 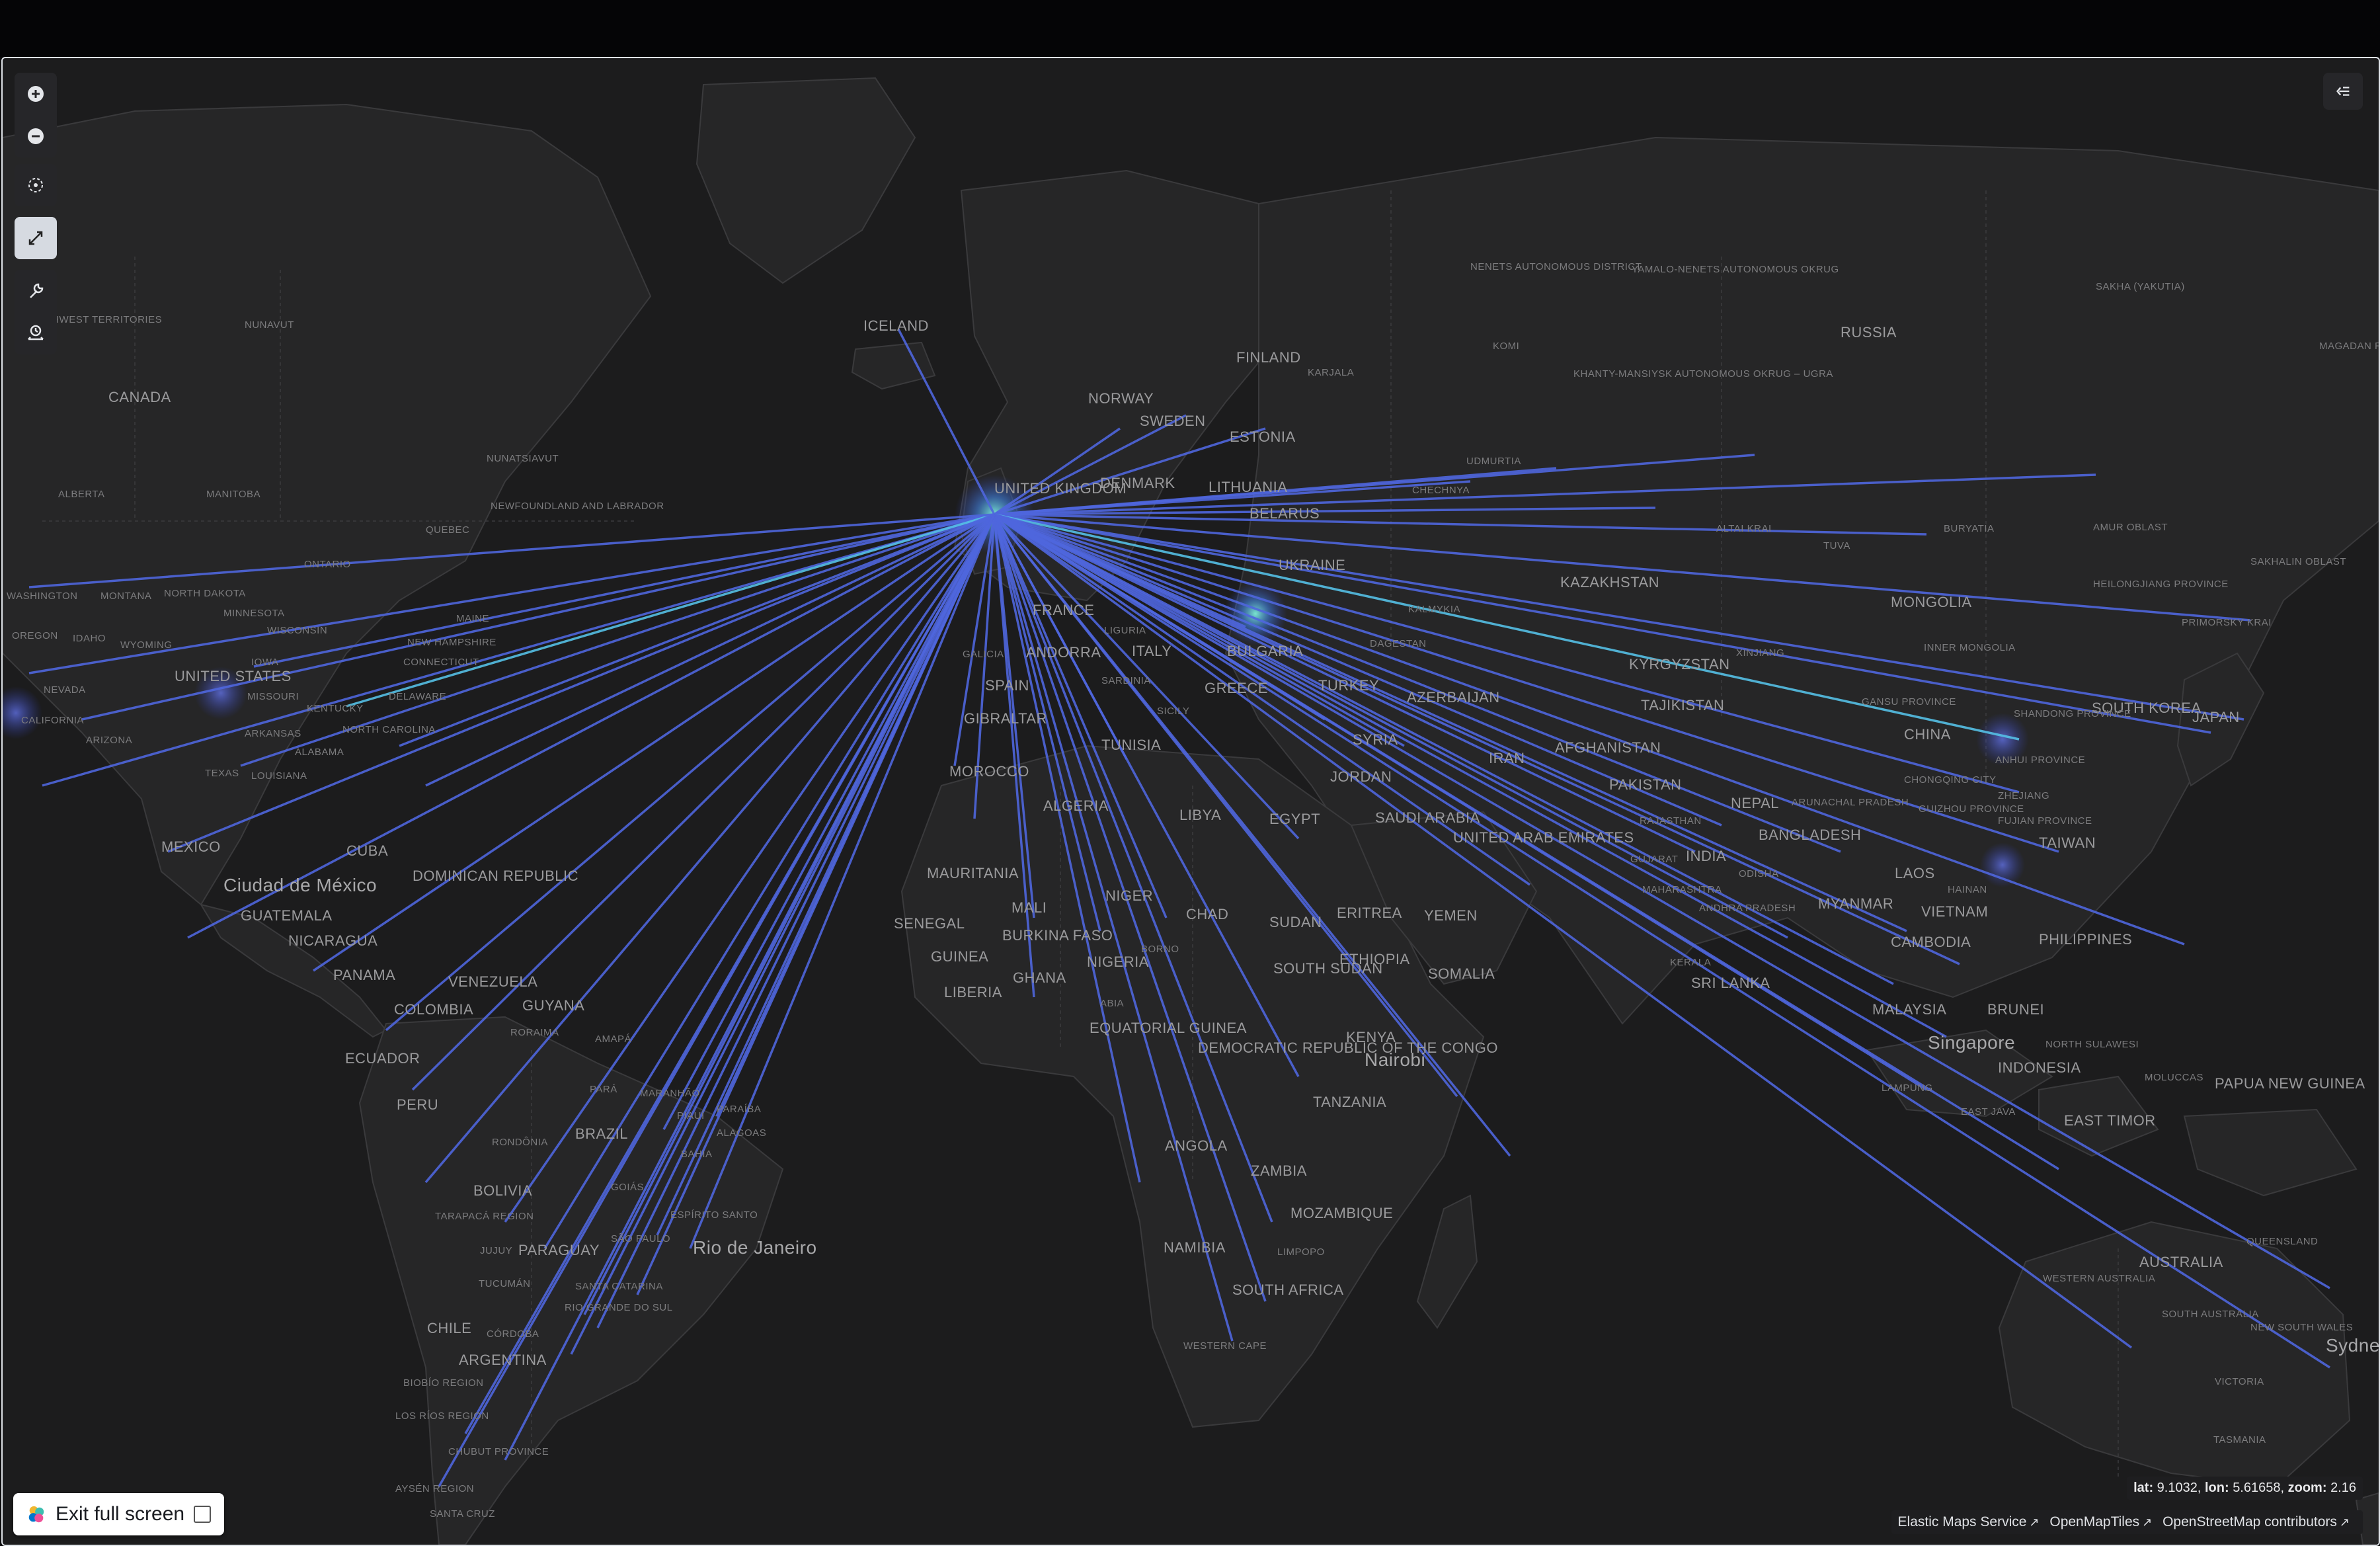 I want to click on exit-full-screen-button: Exit full screen, so click(x=119, y=1514).